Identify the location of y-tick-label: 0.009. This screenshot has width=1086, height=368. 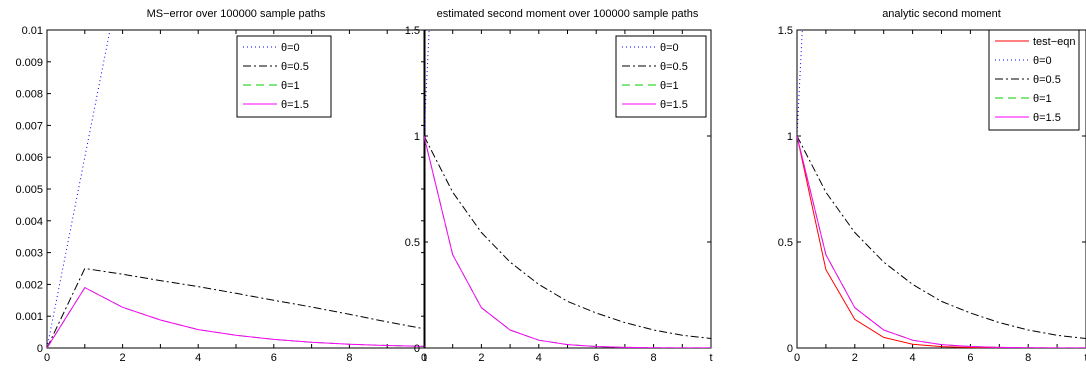
(29, 63).